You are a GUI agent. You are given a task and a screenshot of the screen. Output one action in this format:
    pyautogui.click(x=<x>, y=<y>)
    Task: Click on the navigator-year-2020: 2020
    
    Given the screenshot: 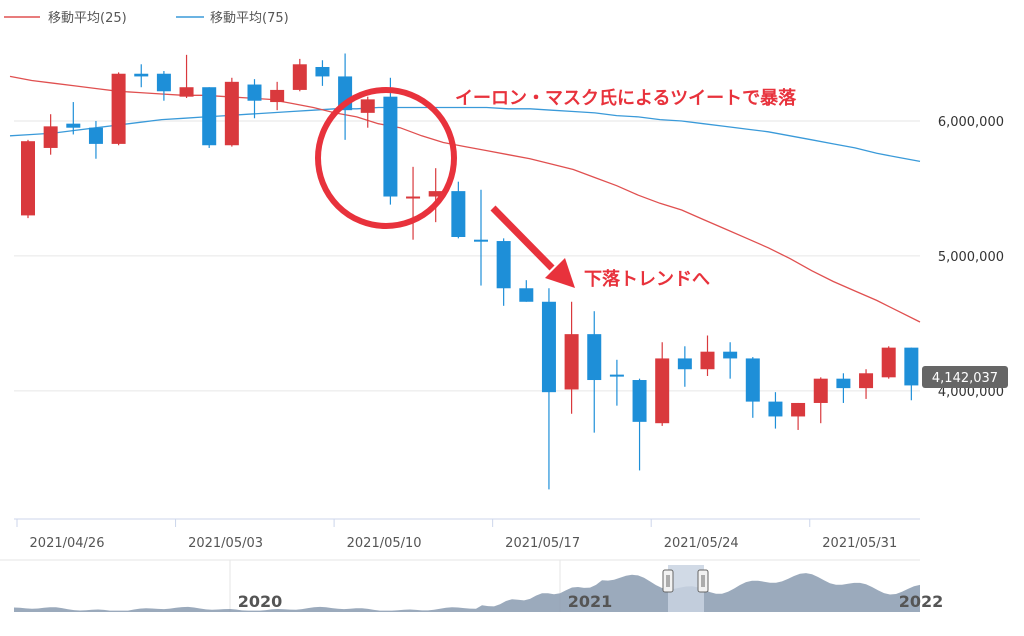 What is the action you would take?
    pyautogui.click(x=260, y=601)
    